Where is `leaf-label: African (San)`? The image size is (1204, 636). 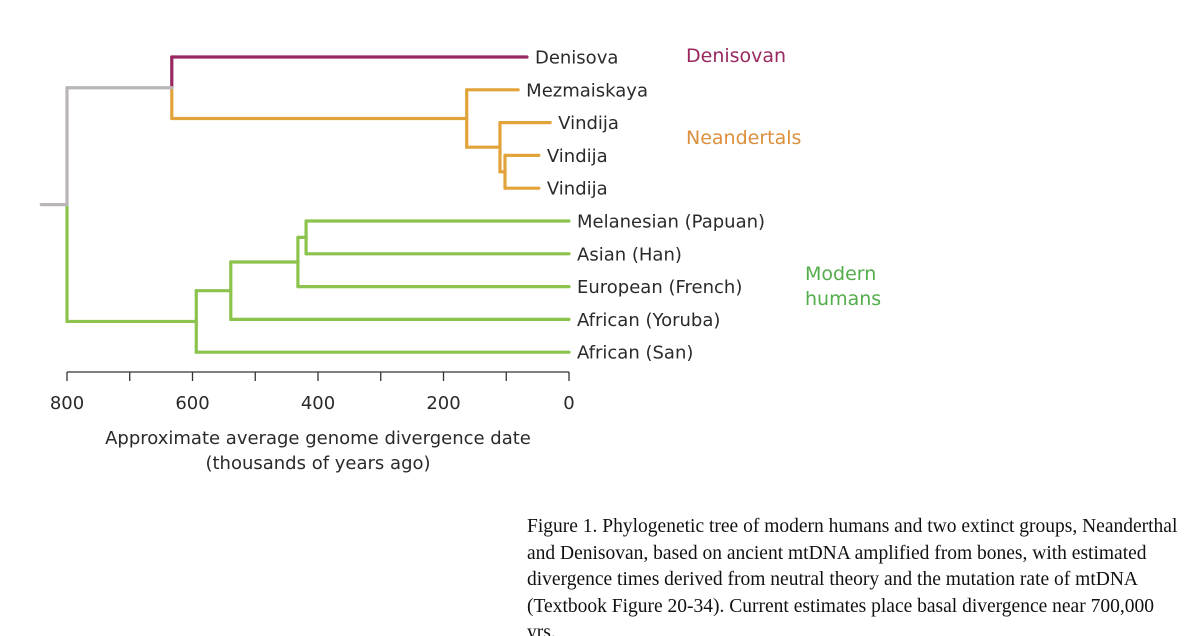 leaf-label: African (San) is located at coordinates (635, 353).